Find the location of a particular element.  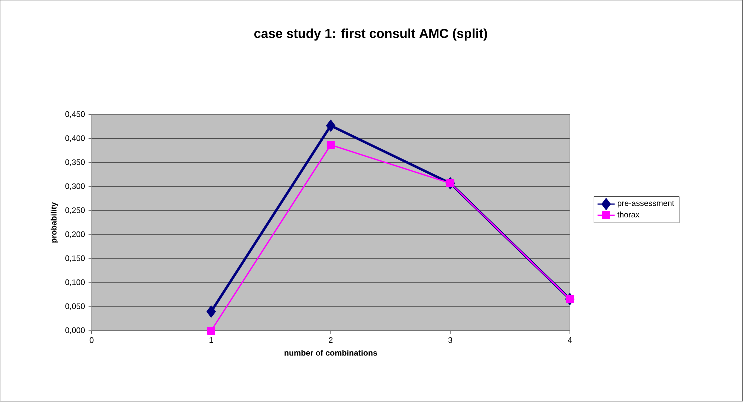

y-tick-label: 0,100 is located at coordinates (76, 283).